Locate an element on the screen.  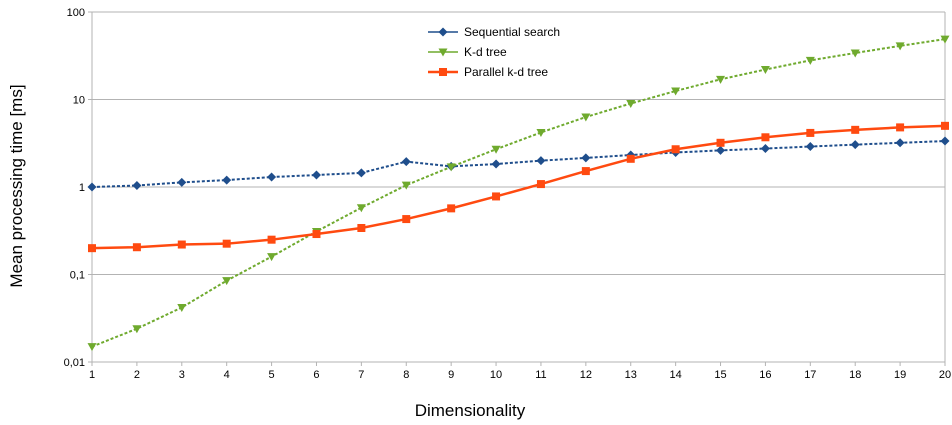
y-tick-label: 0,01 is located at coordinates (74, 363).